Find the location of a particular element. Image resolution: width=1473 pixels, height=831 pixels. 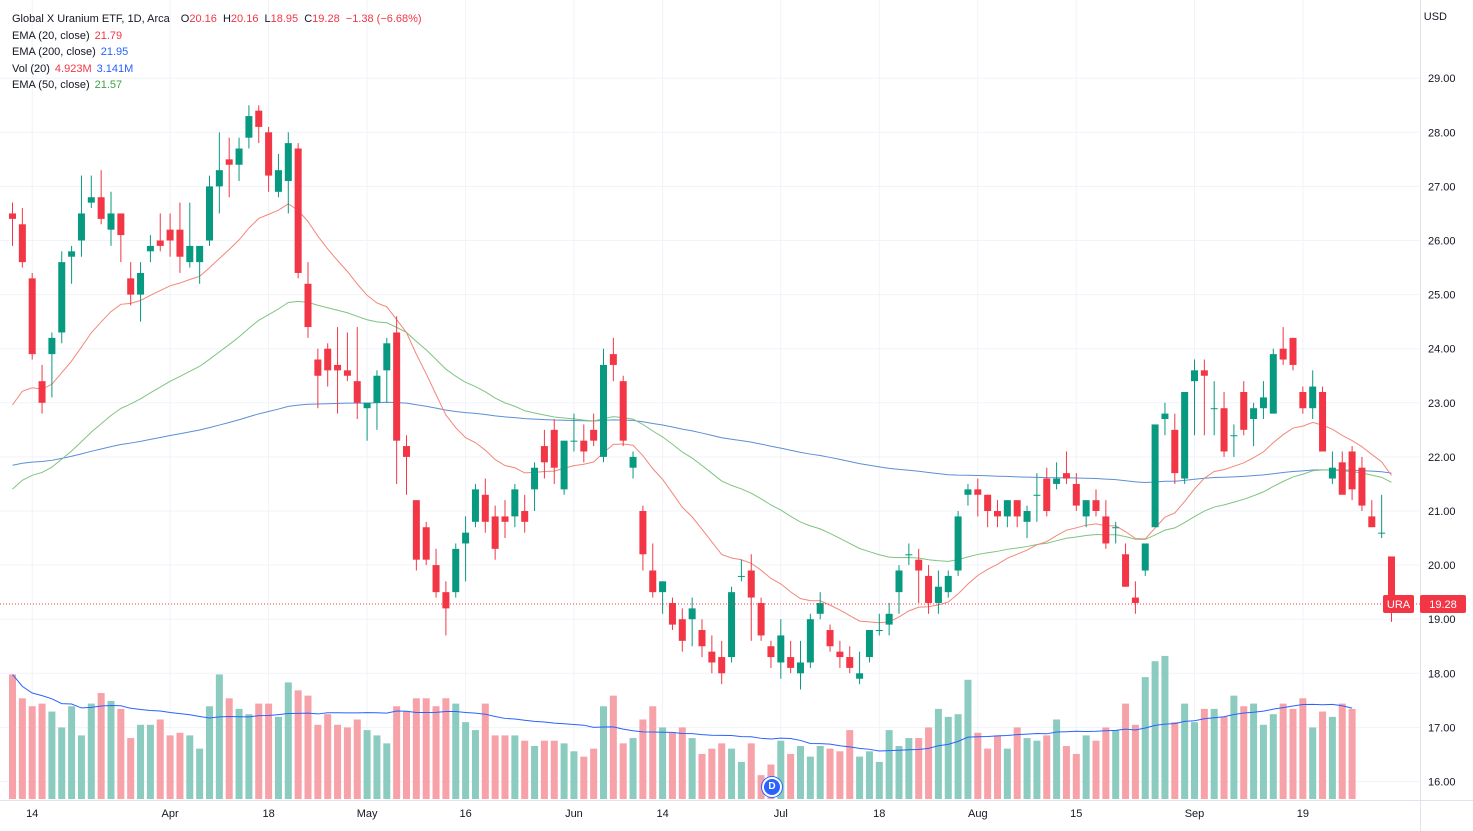

high-value: 20.16 is located at coordinates (244, 19).